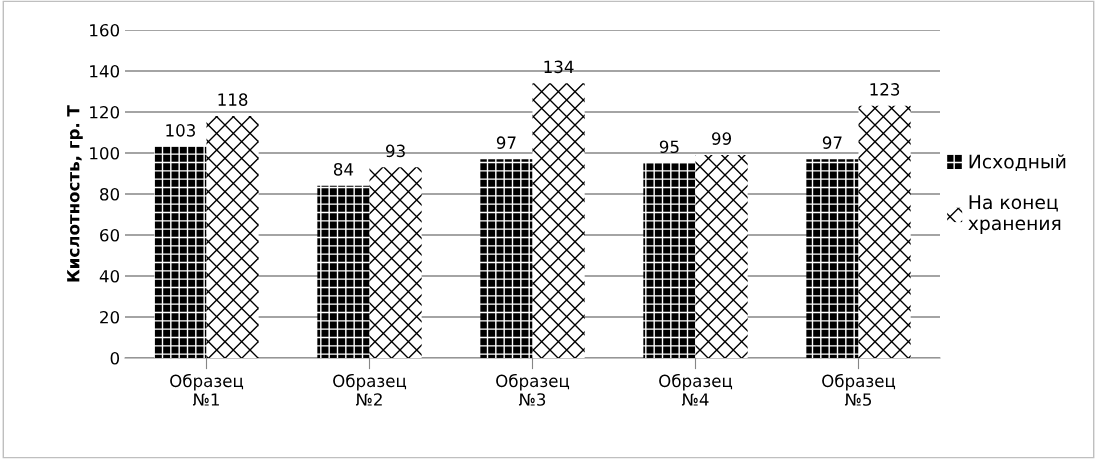 The height and width of the screenshot is (459, 1097). What do you see at coordinates (75, 193) in the screenshot?
I see `y-axis-title: Кислотность, гр. Т` at bounding box center [75, 193].